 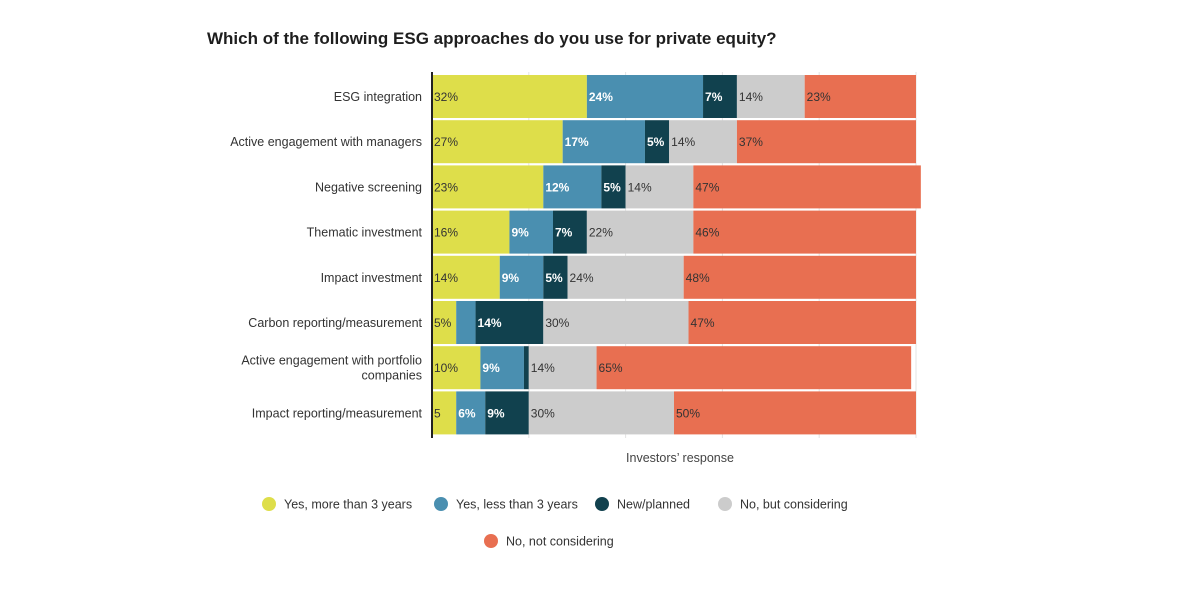 What do you see at coordinates (653, 505) in the screenshot?
I see `legend-label: New/planned` at bounding box center [653, 505].